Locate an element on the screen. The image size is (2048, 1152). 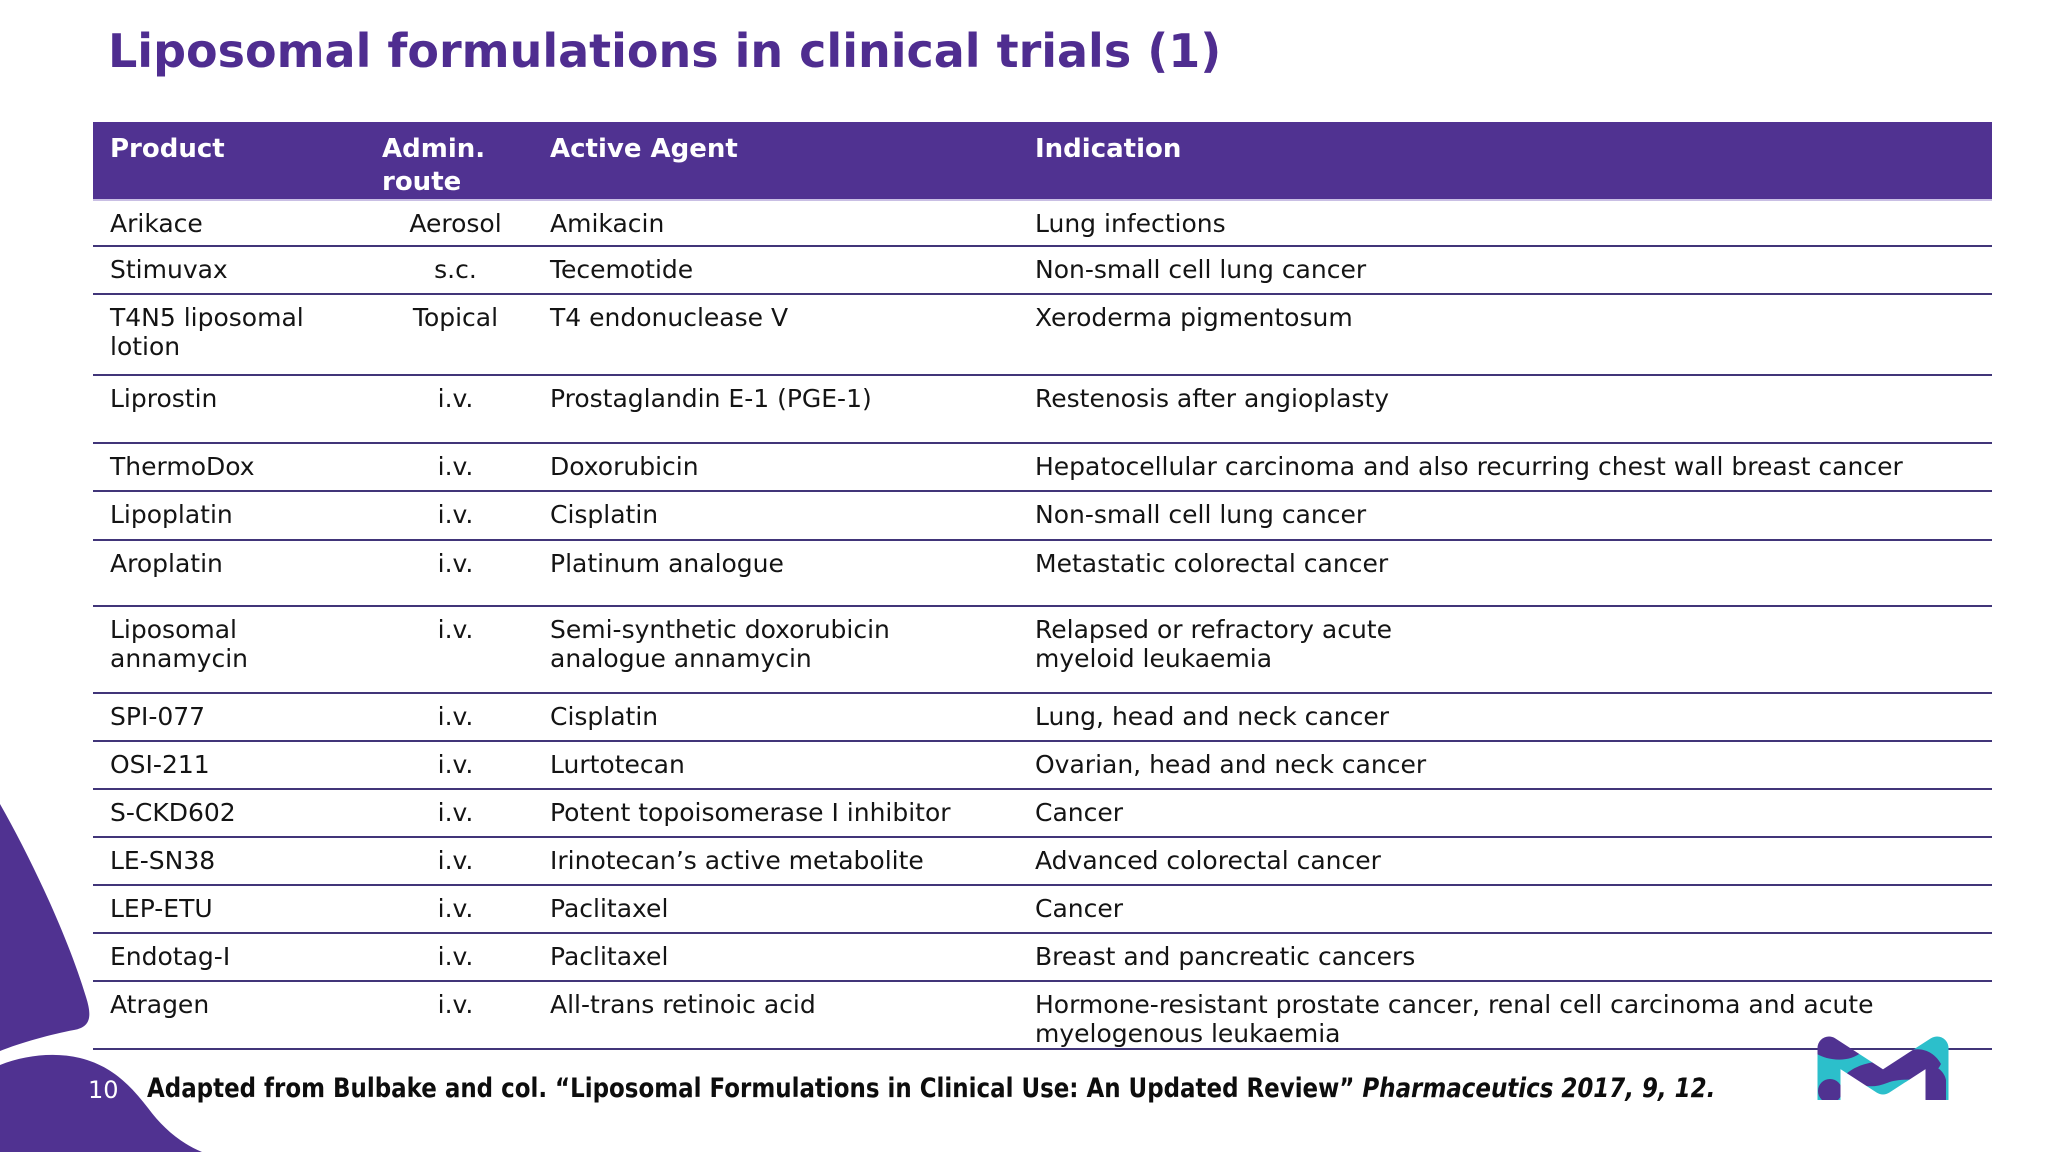
cell-admin-route: s.c. is located at coordinates (455, 269).